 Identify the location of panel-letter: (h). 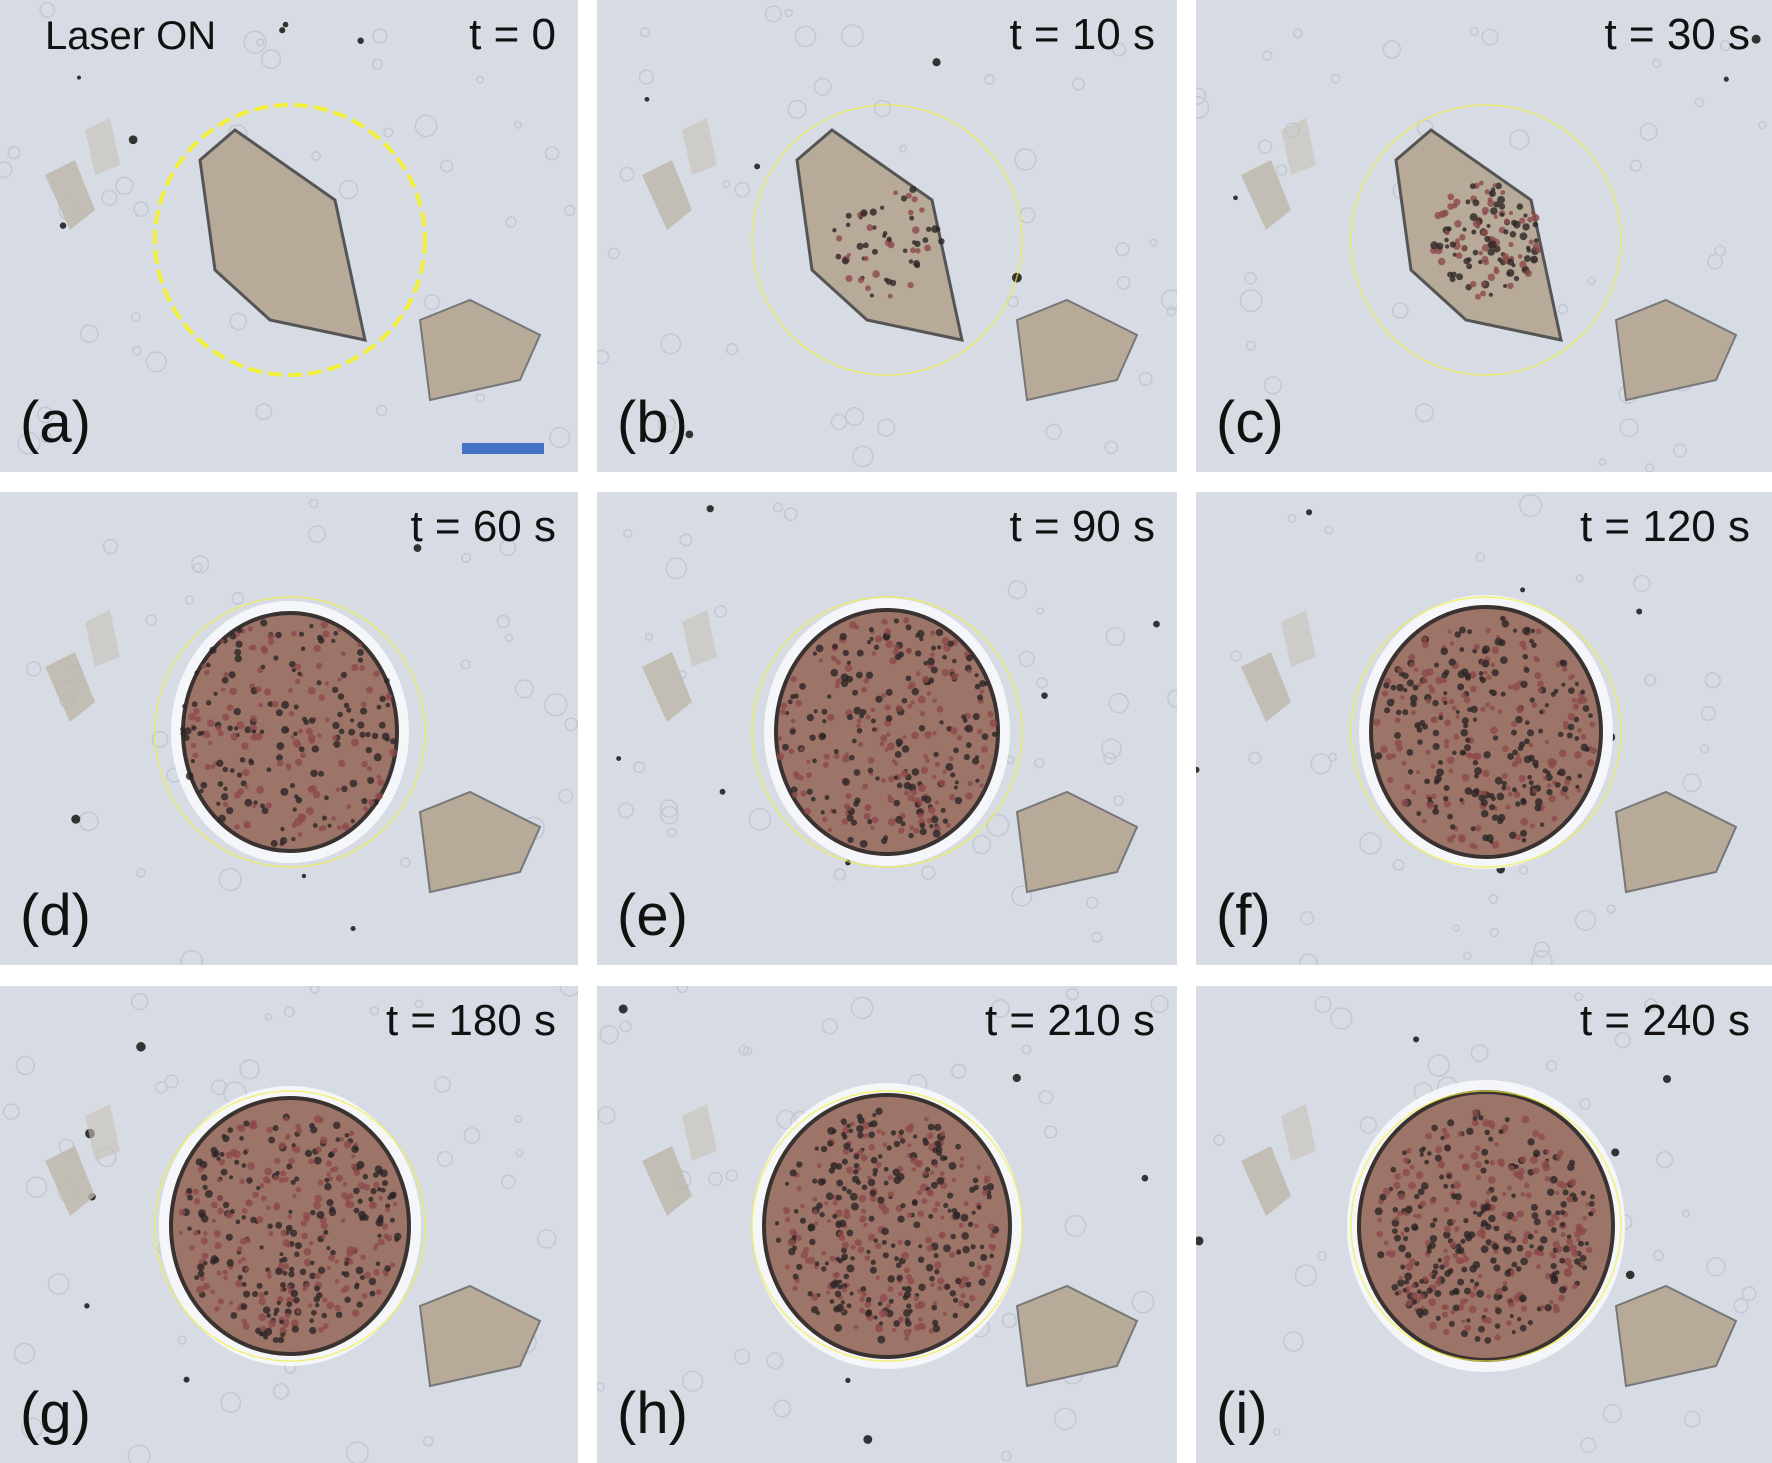
(652, 1413).